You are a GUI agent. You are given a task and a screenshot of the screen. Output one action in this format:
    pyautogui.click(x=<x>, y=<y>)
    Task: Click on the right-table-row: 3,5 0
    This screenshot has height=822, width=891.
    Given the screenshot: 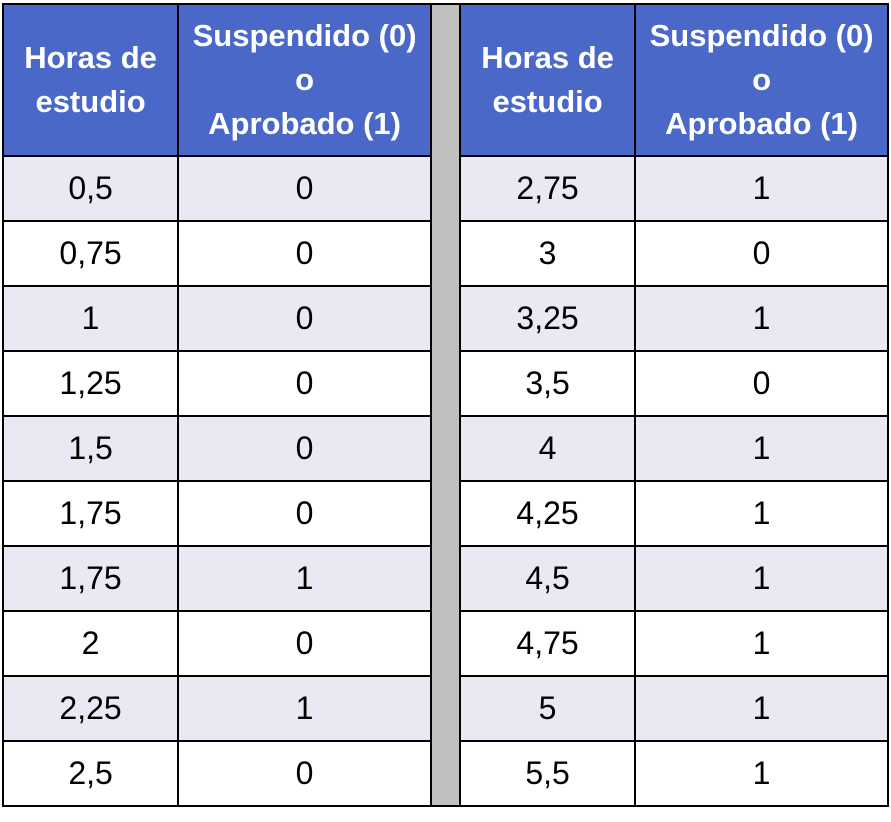 What is the action you would take?
    pyautogui.click(x=673, y=383)
    